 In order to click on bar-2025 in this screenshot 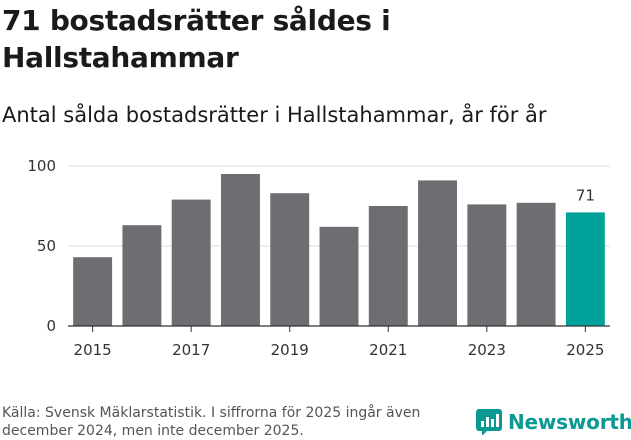, I will do `click(585, 269)`.